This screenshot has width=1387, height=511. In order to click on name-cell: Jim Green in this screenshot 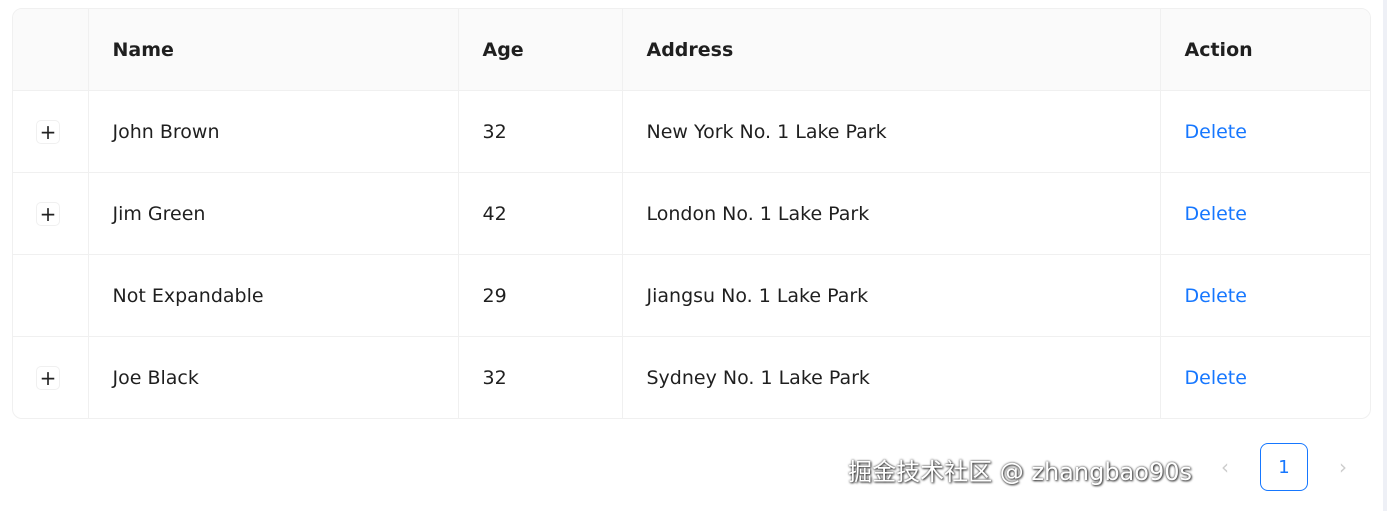, I will do `click(273, 213)`.